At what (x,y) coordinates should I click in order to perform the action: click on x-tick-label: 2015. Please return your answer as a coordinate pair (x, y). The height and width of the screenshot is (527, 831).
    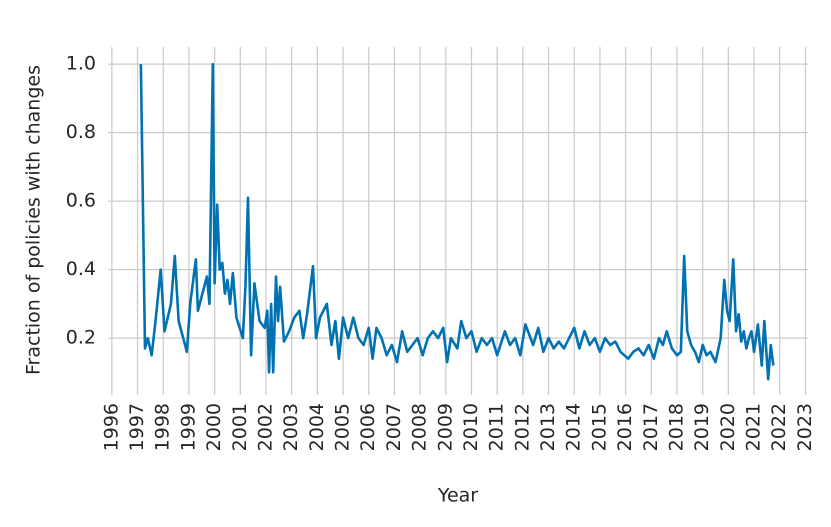
    Looking at the image, I should click on (599, 427).